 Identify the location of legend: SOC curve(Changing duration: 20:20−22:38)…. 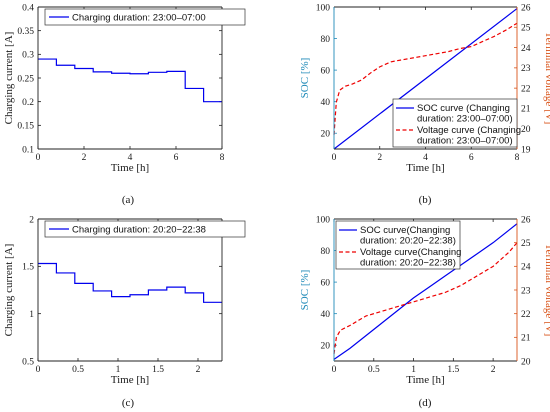
(398, 245).